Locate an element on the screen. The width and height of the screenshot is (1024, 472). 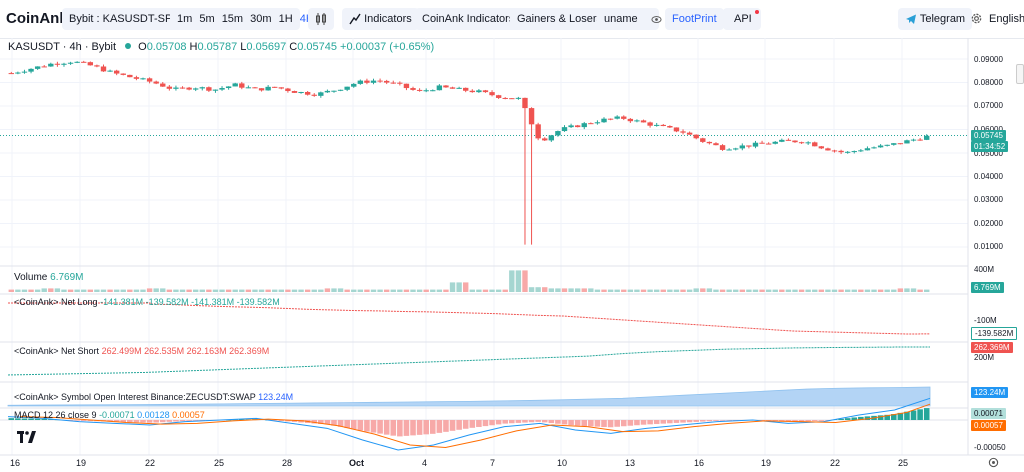
volume-legend: Volume 6.769M is located at coordinates (49, 277).